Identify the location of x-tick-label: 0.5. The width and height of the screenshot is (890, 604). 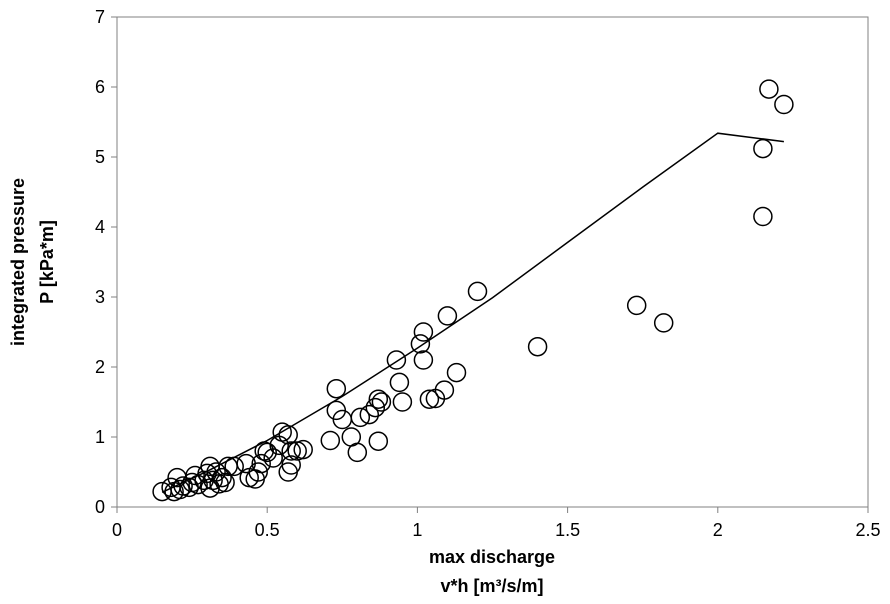
(267, 530).